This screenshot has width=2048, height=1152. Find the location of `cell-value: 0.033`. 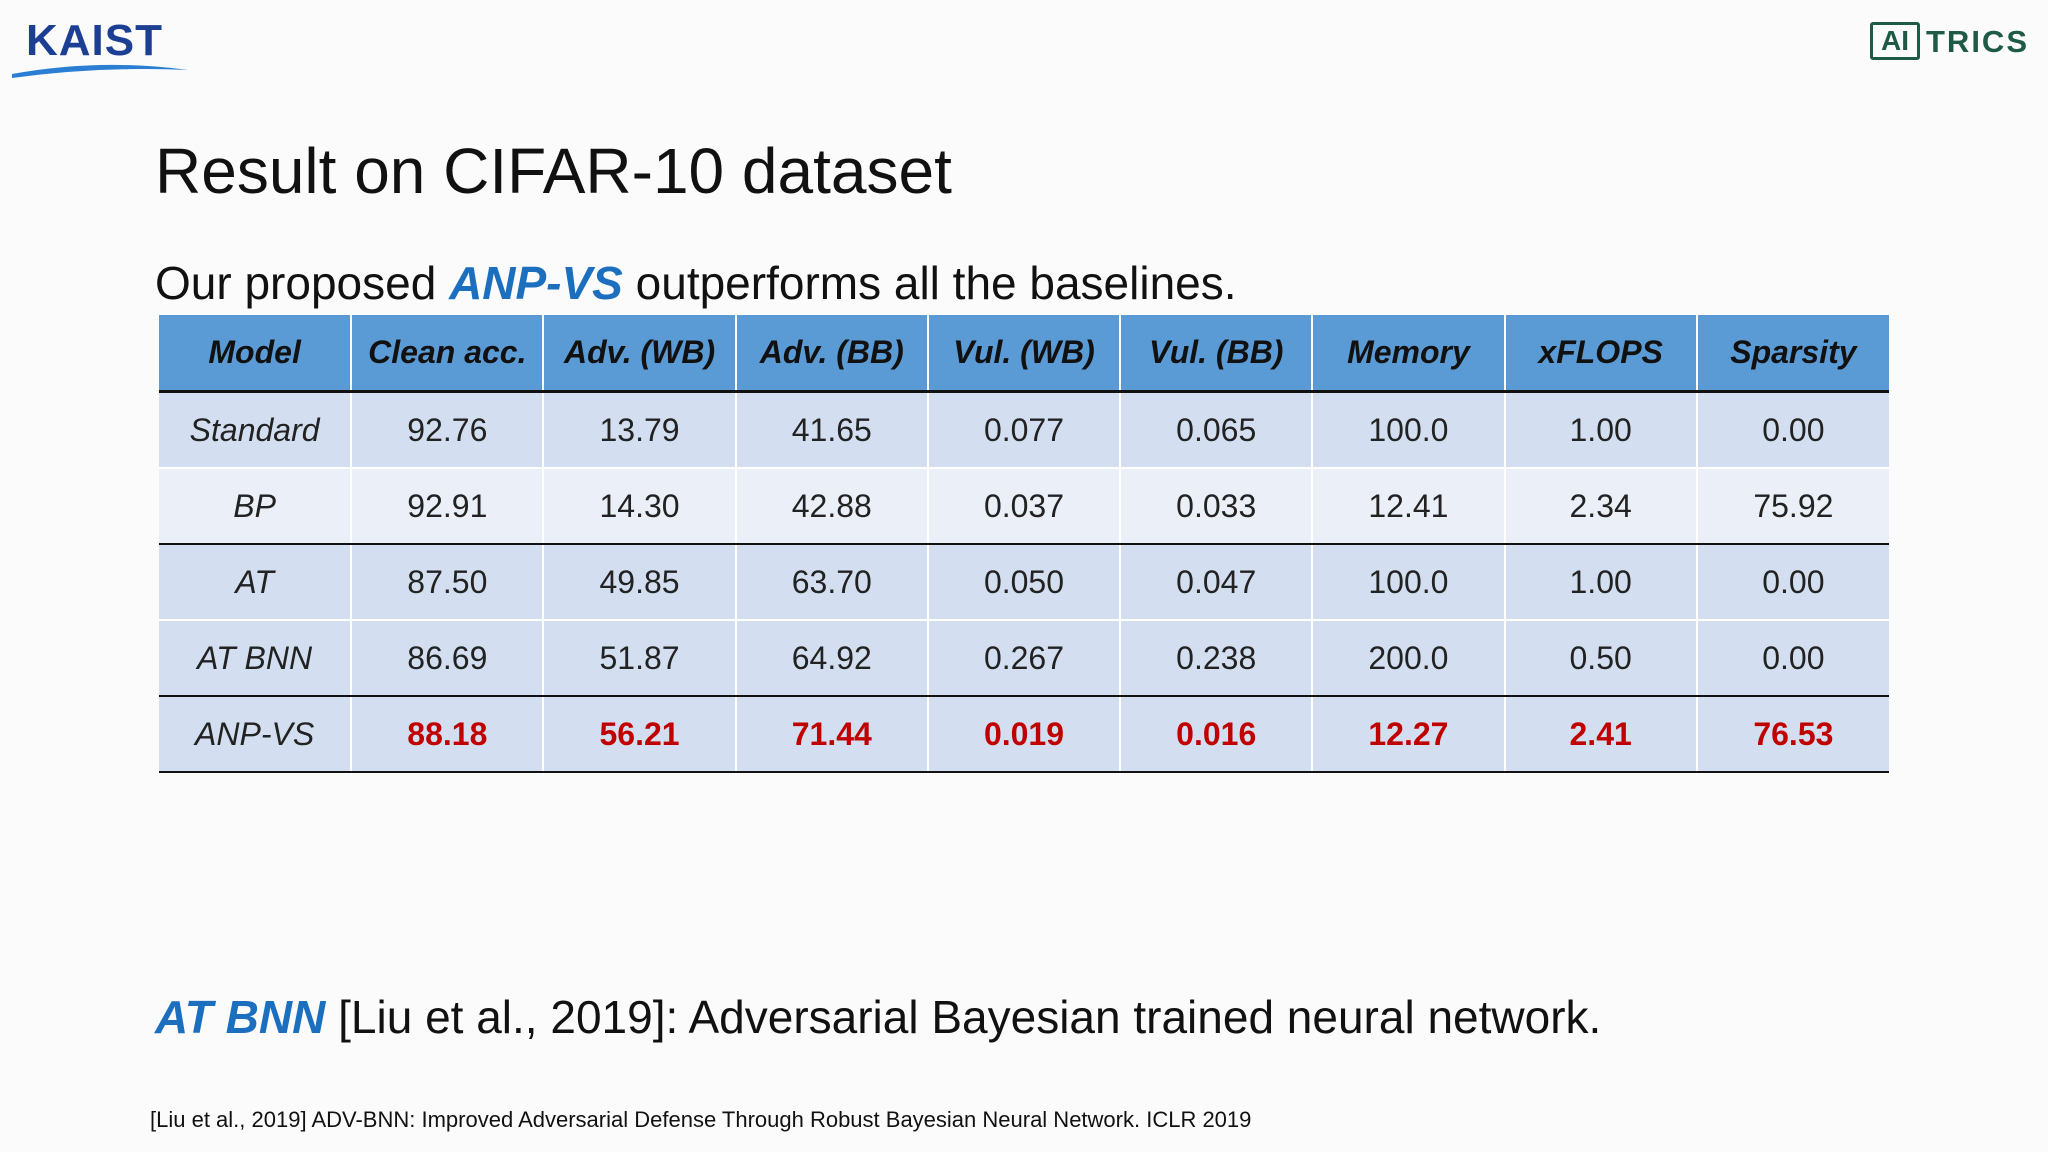

cell-value: 0.033 is located at coordinates (1216, 506).